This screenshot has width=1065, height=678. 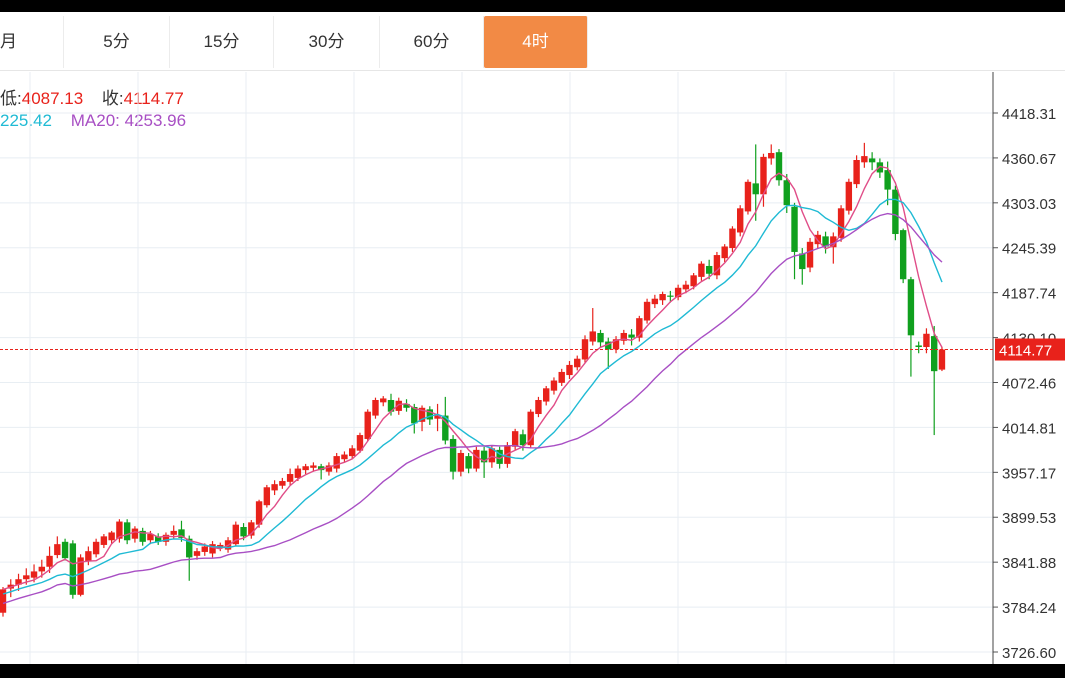 I want to click on tab-month: 月, so click(x=32, y=42).